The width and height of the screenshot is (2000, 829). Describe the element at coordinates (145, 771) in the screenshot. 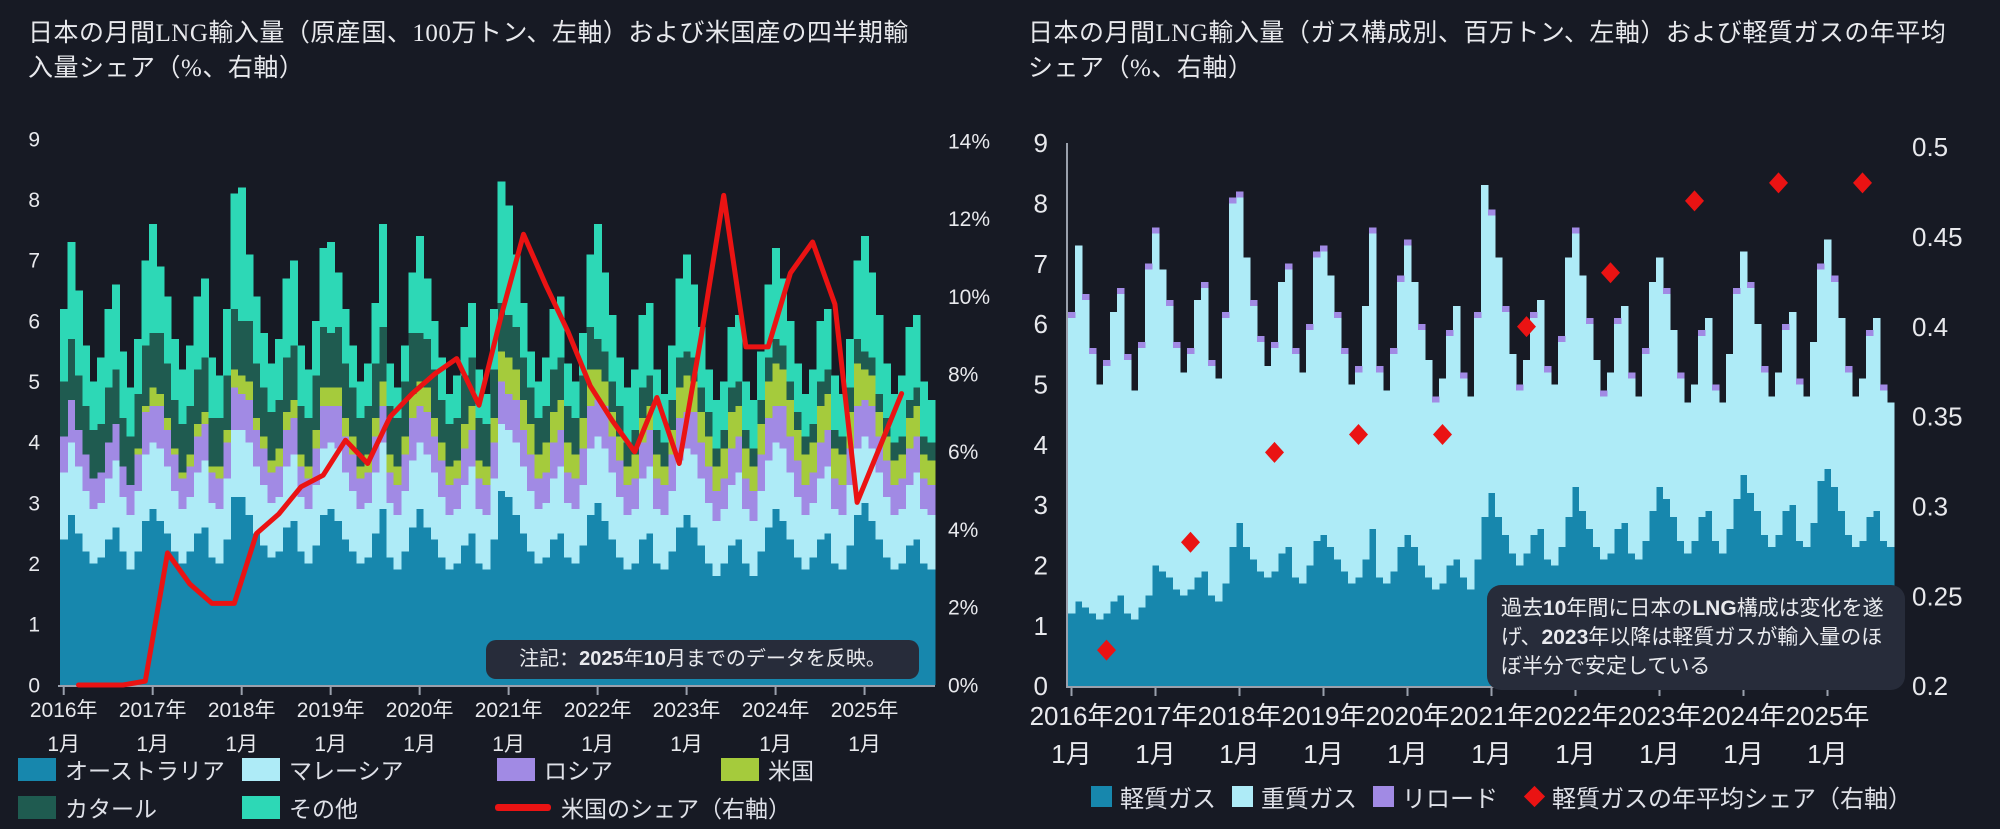

I see `legend-label: オーストラリア` at that location.